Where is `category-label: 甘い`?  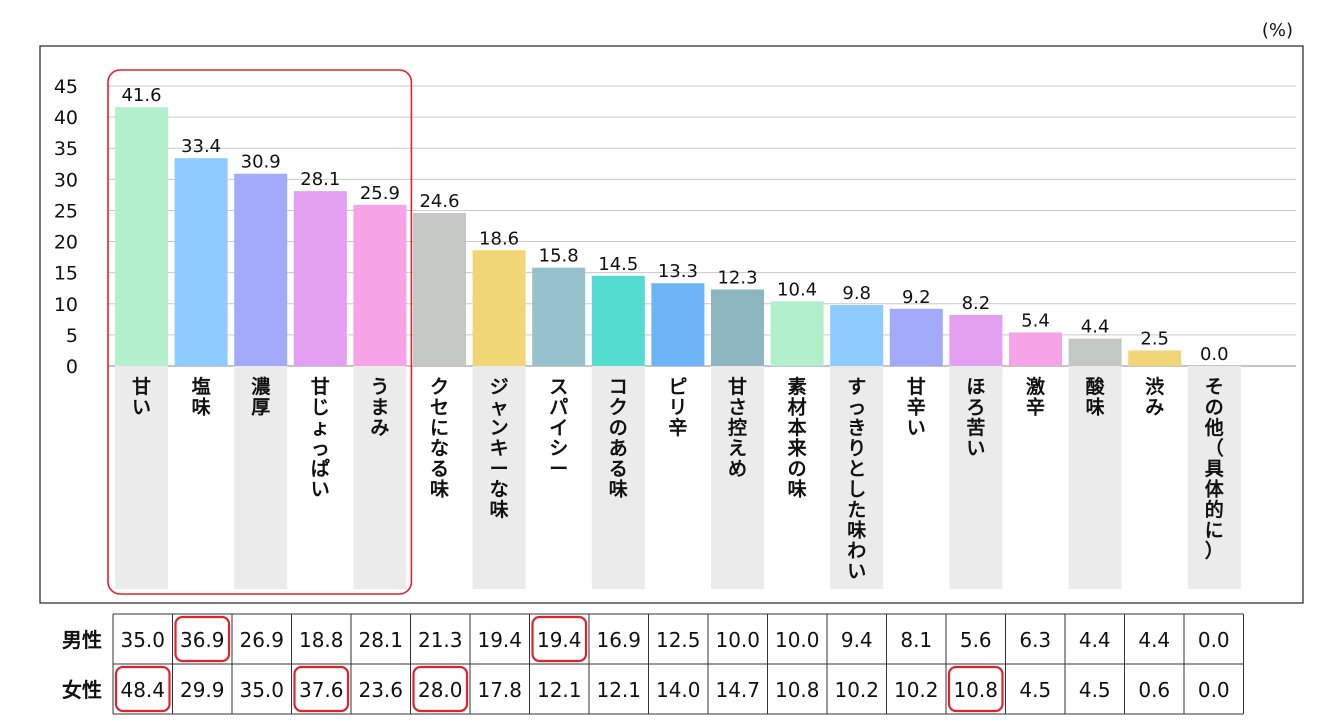 category-label: 甘い is located at coordinates (141, 397).